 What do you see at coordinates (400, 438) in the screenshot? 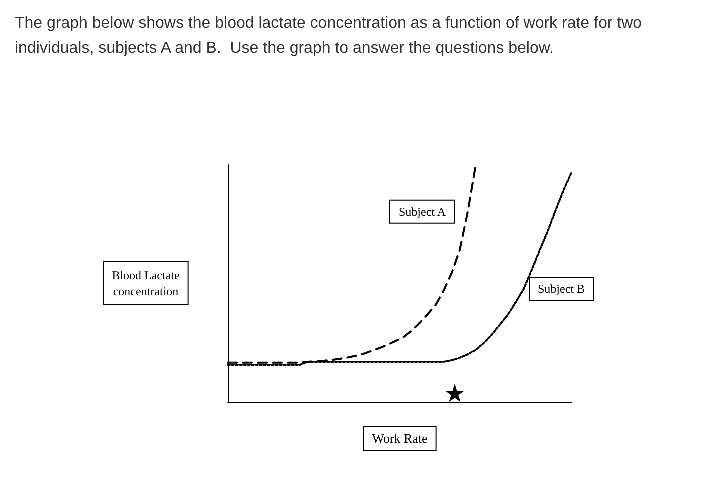
I see `x-axis-title: Work Rate` at bounding box center [400, 438].